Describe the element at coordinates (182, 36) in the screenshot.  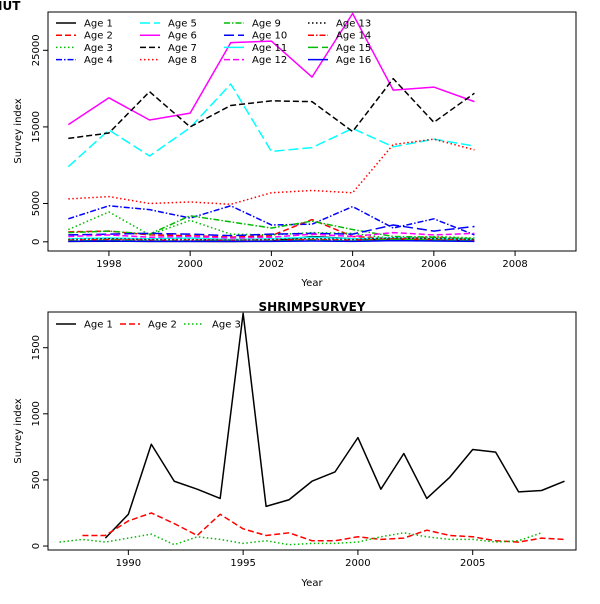
I see `iut-legend-label-age-6: Age 6` at that location.